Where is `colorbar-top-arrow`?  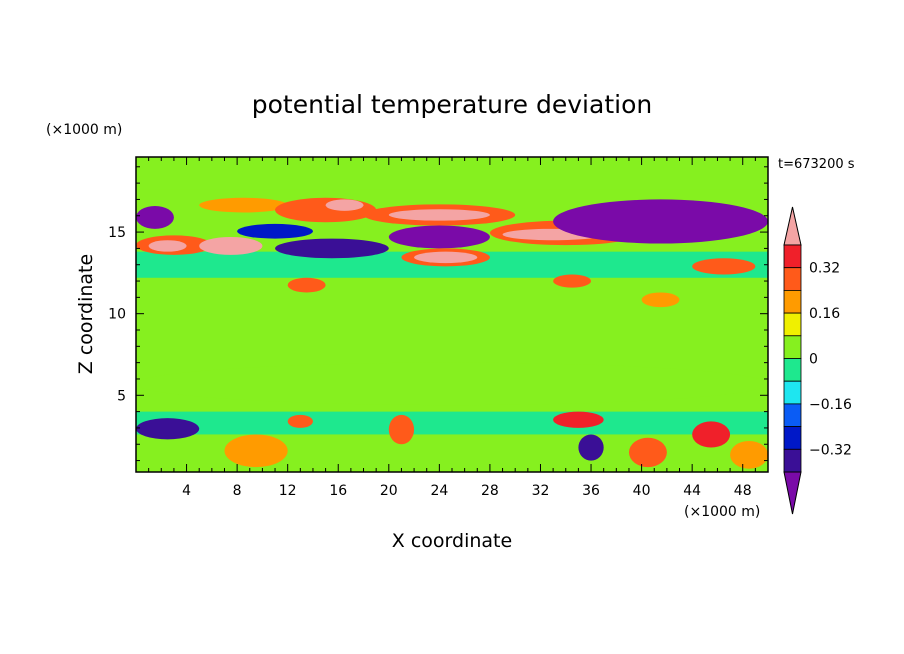 colorbar-top-arrow is located at coordinates (792, 226).